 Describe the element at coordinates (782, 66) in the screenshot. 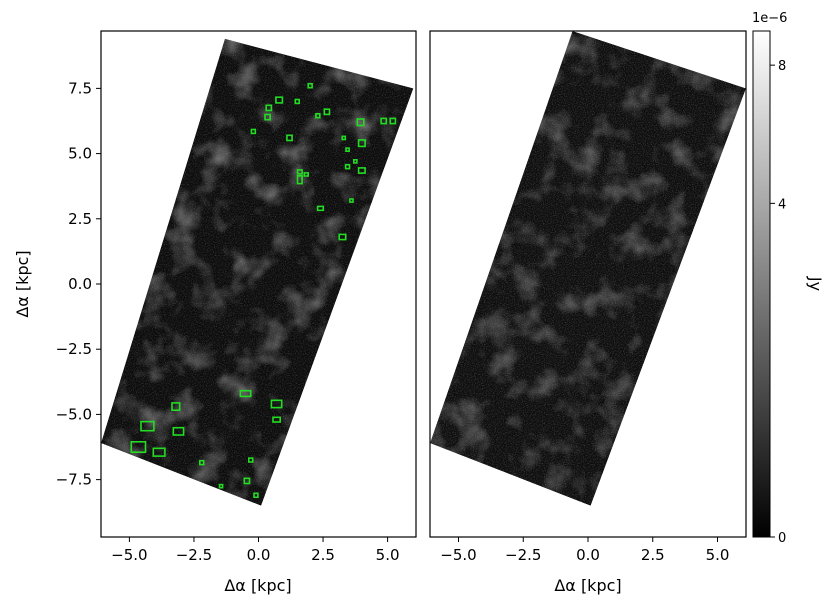

I see `colorbar-tick-label: 8` at that location.